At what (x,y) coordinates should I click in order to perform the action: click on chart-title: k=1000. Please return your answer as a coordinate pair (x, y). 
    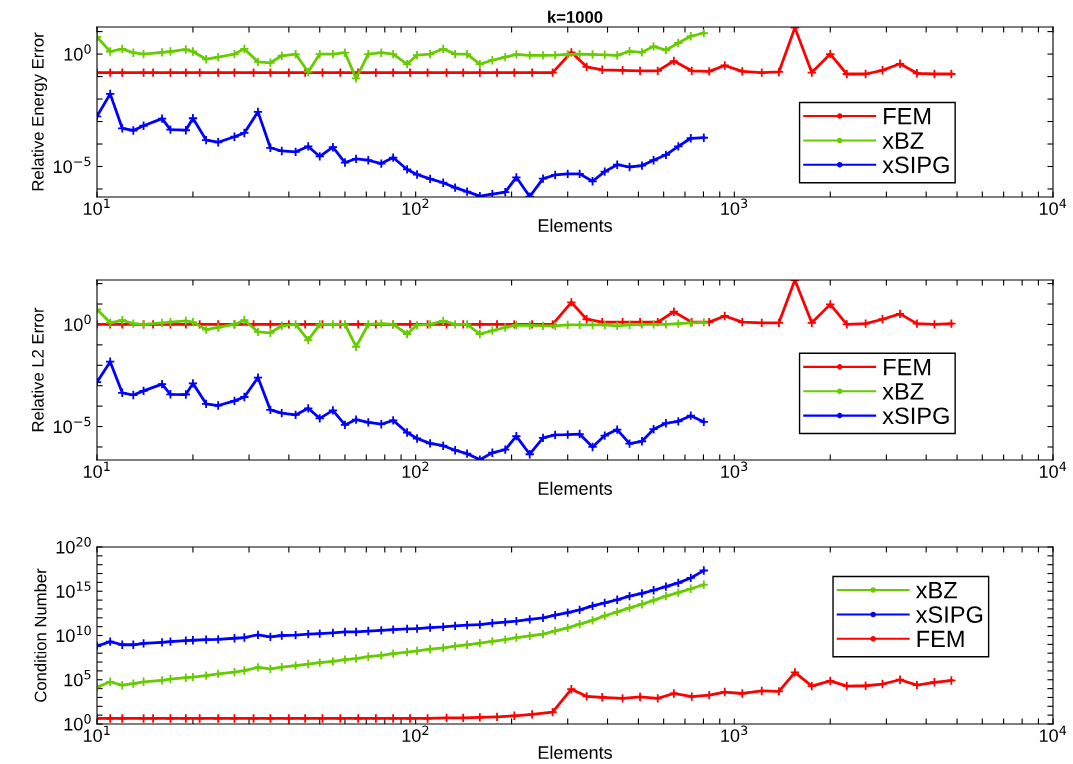
    Looking at the image, I should click on (575, 16).